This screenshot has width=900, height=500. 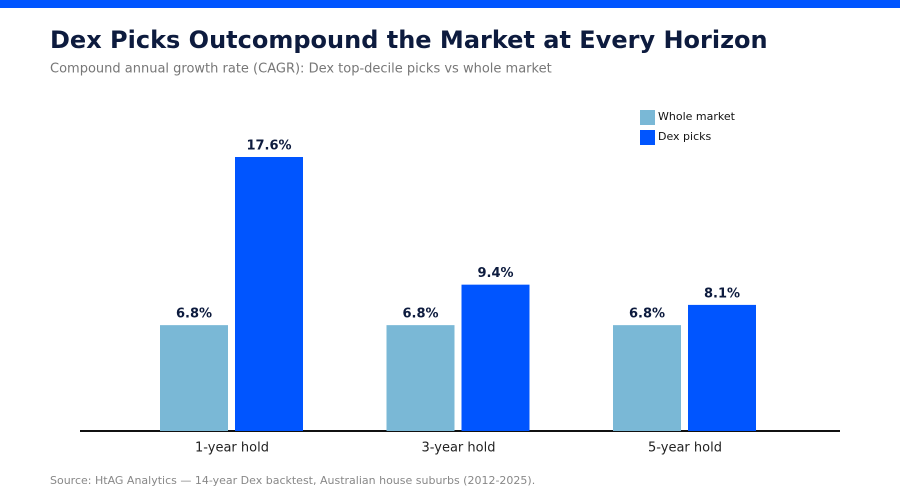 I want to click on top-band, so click(x=450, y=4).